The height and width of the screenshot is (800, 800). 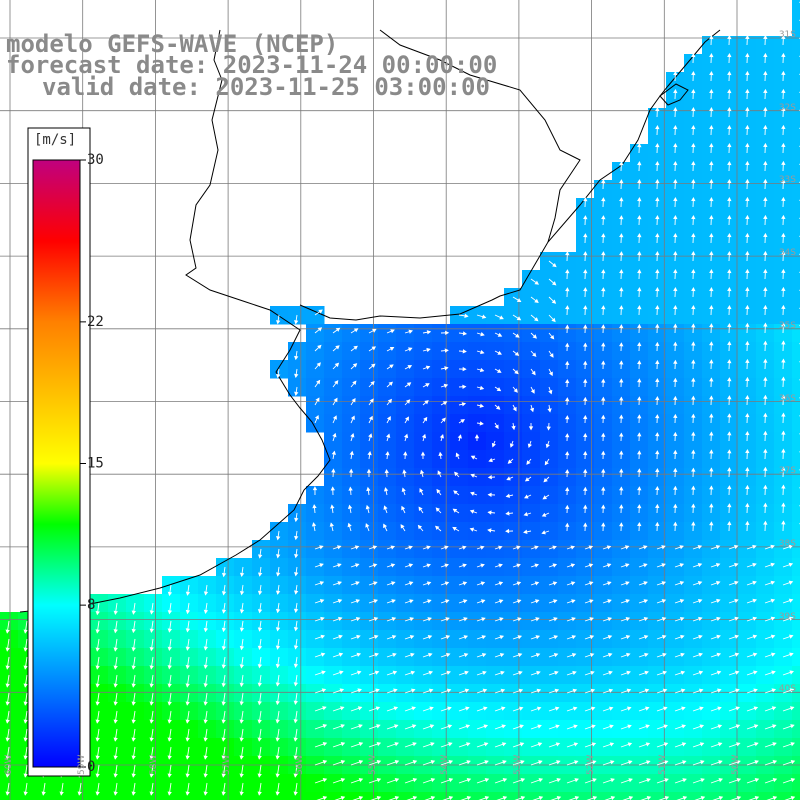 What do you see at coordinates (172, 44) in the screenshot?
I see `model-title: modelo GEFS-WAVE (NCEP)` at bounding box center [172, 44].